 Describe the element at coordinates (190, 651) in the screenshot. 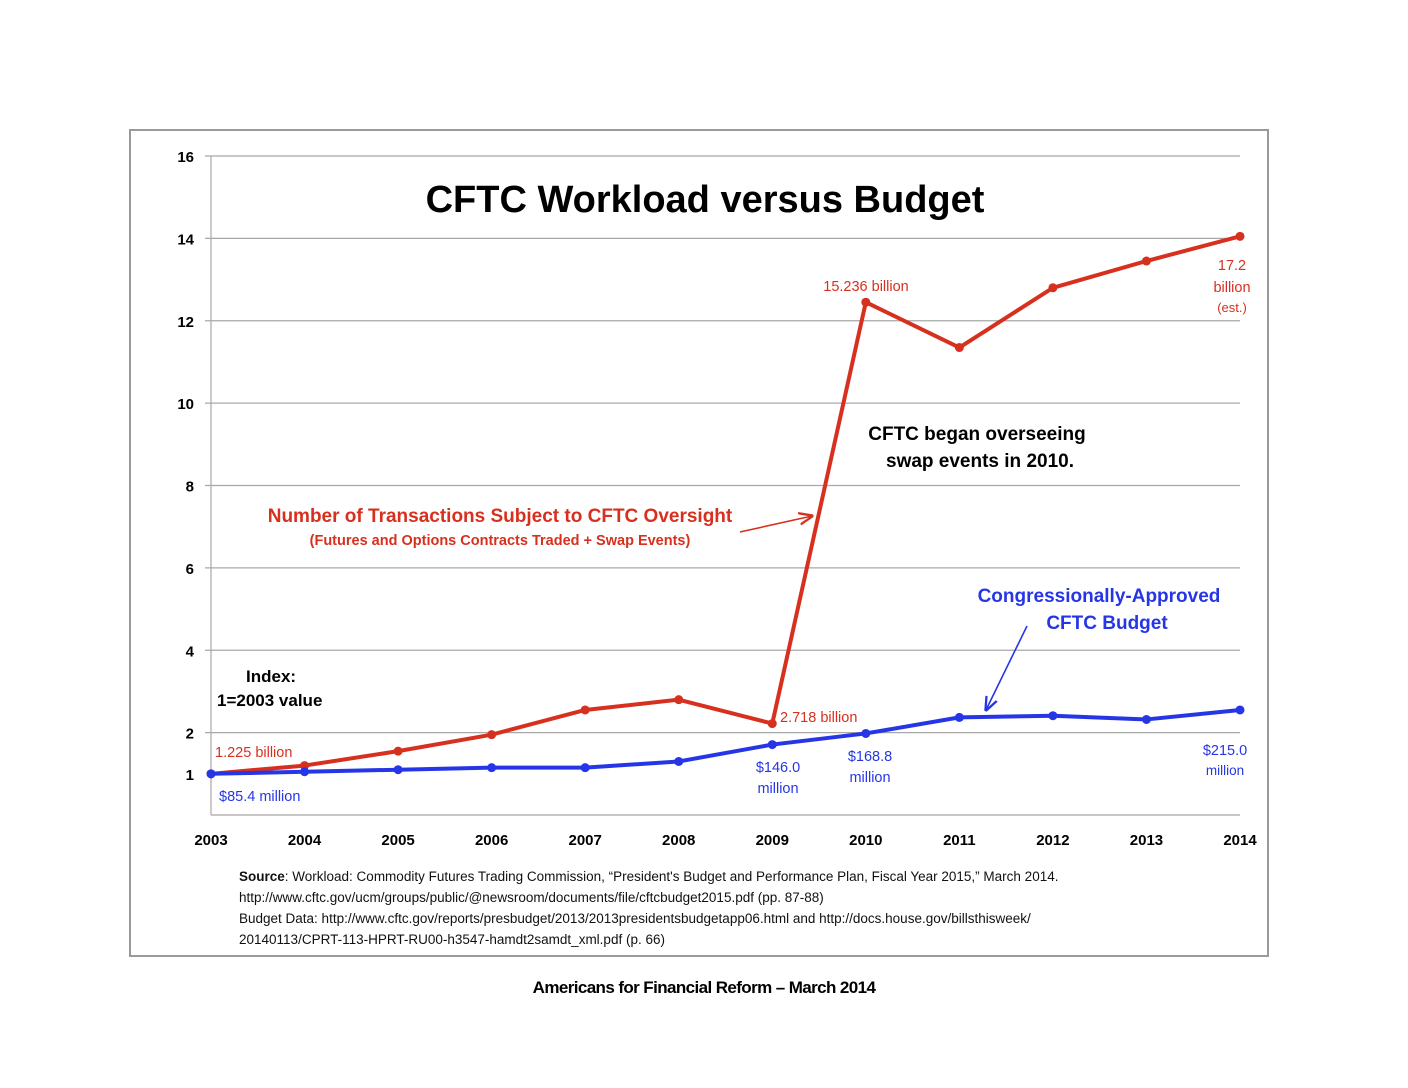

I see `y-tick-label-4: 4` at that location.